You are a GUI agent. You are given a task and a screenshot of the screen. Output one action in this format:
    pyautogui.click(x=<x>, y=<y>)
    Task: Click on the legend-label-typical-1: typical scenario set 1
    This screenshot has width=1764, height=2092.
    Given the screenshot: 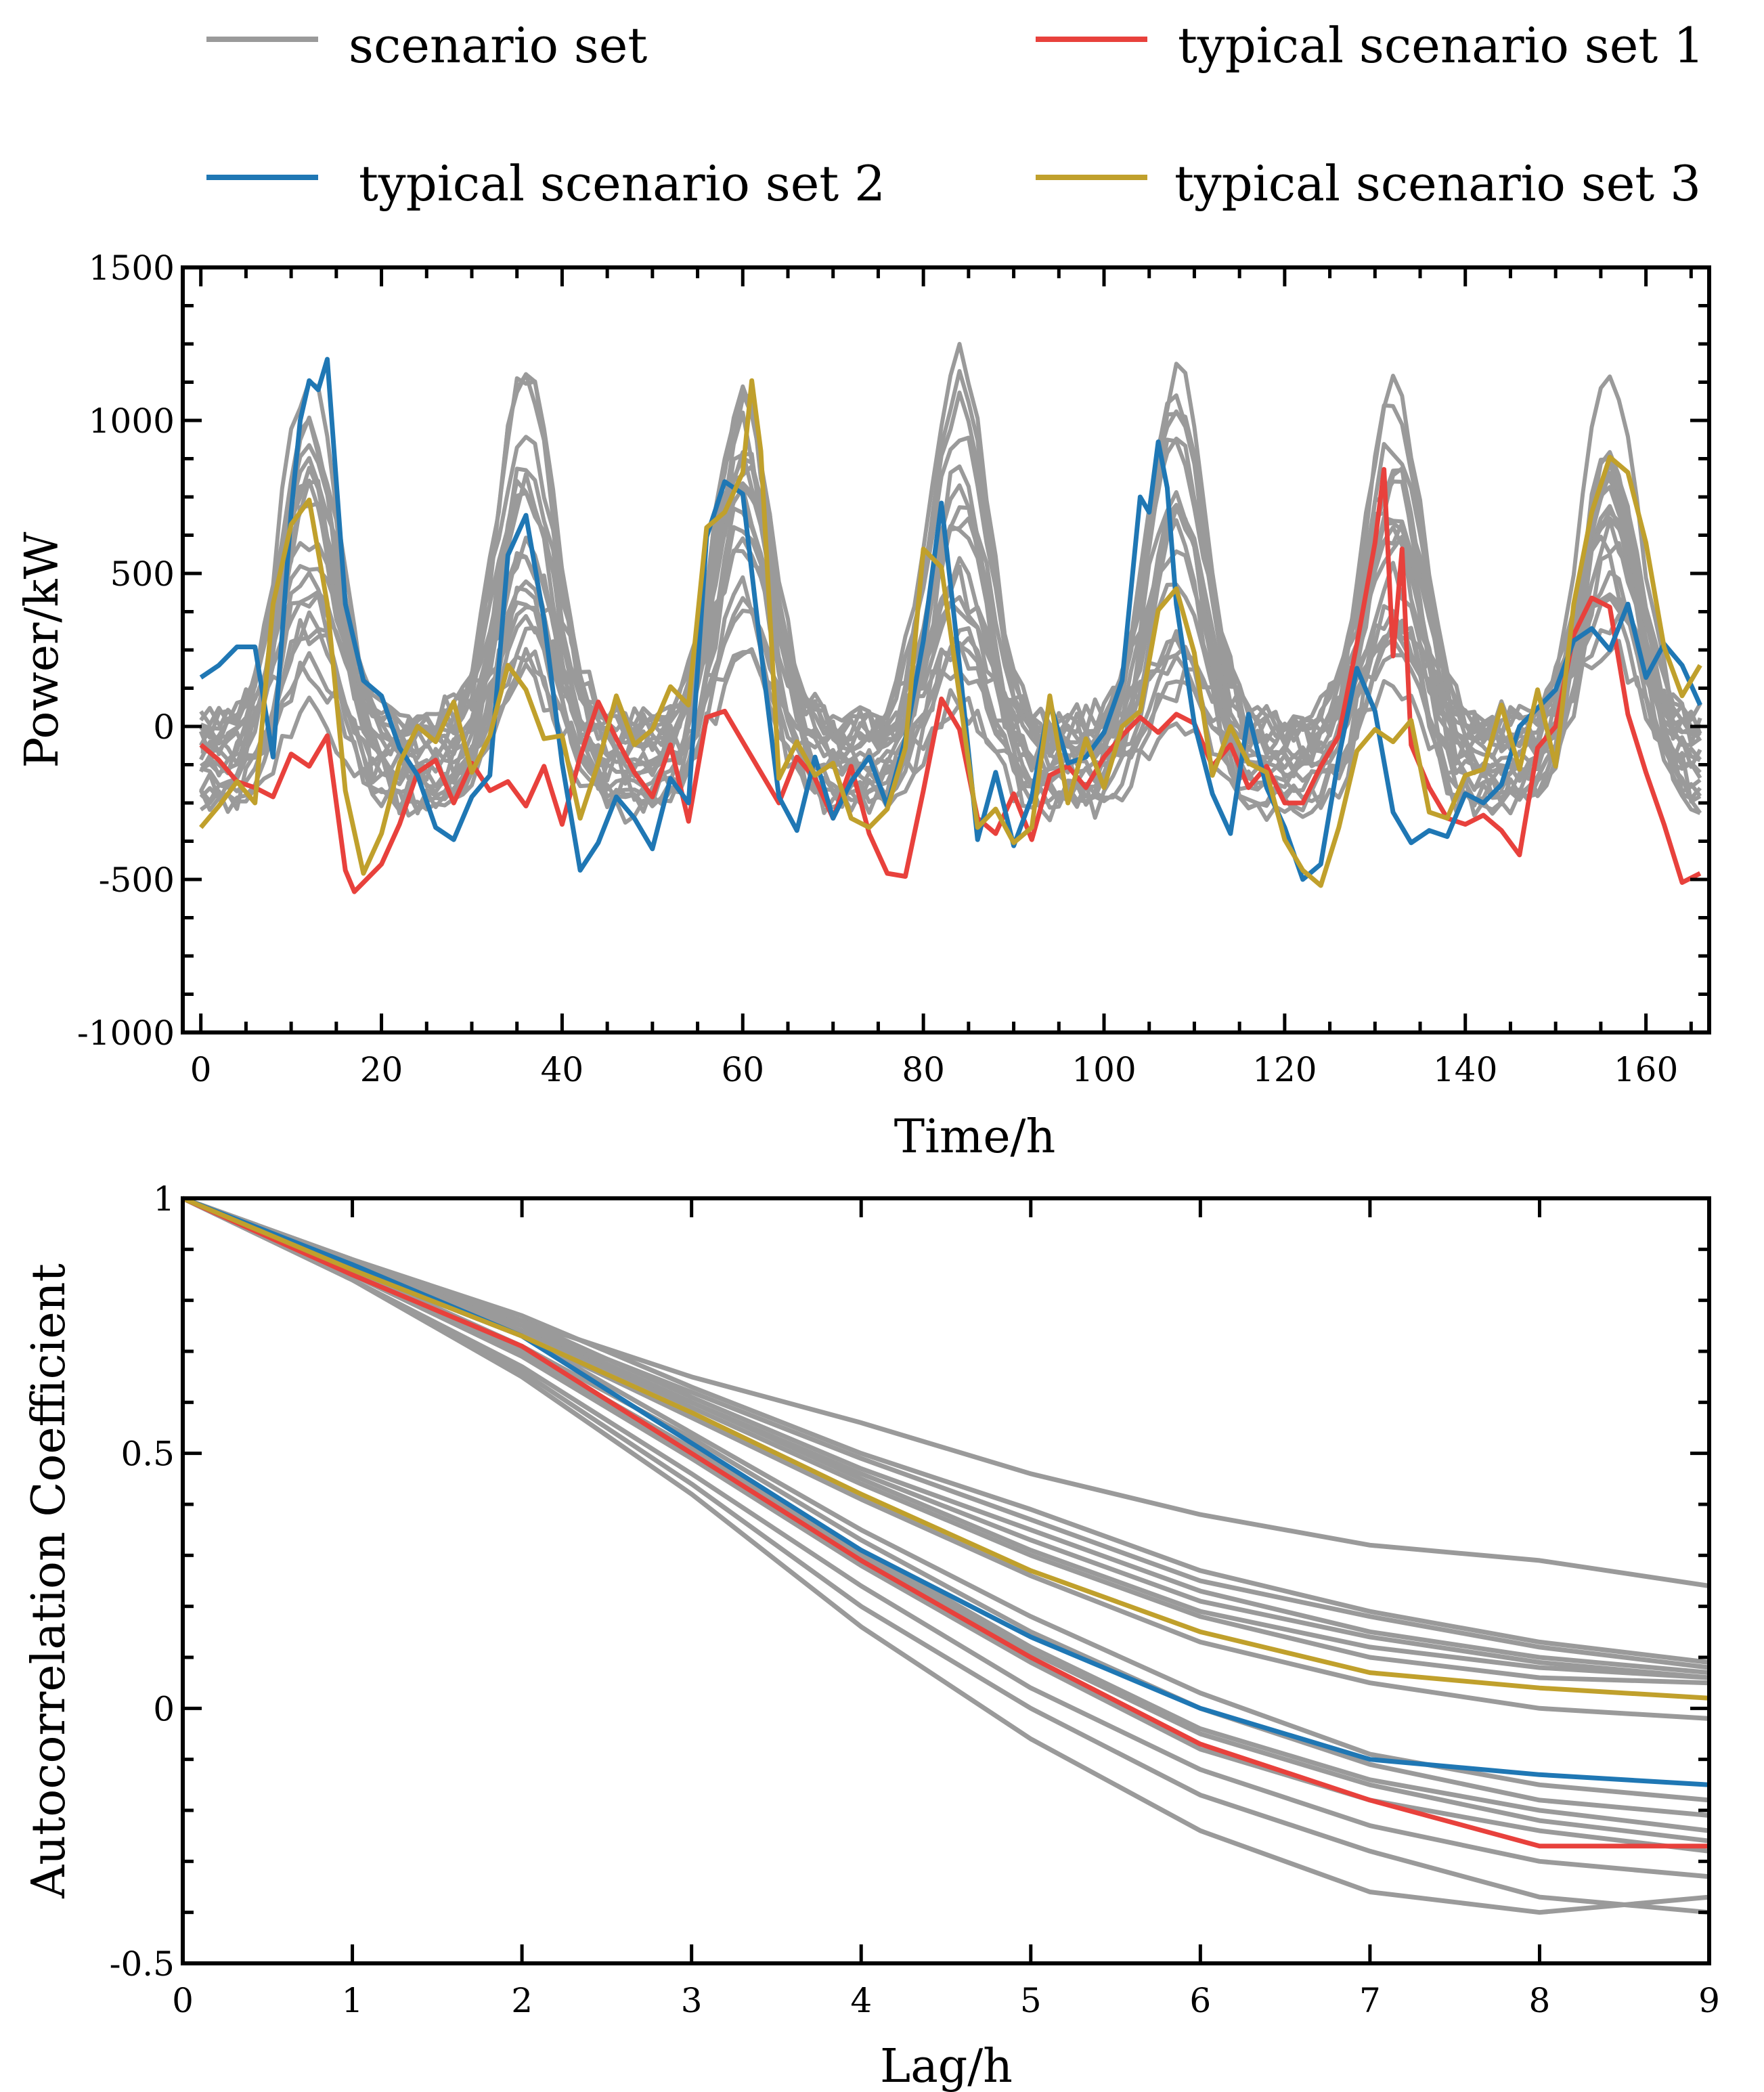 What is the action you would take?
    pyautogui.click(x=1441, y=45)
    